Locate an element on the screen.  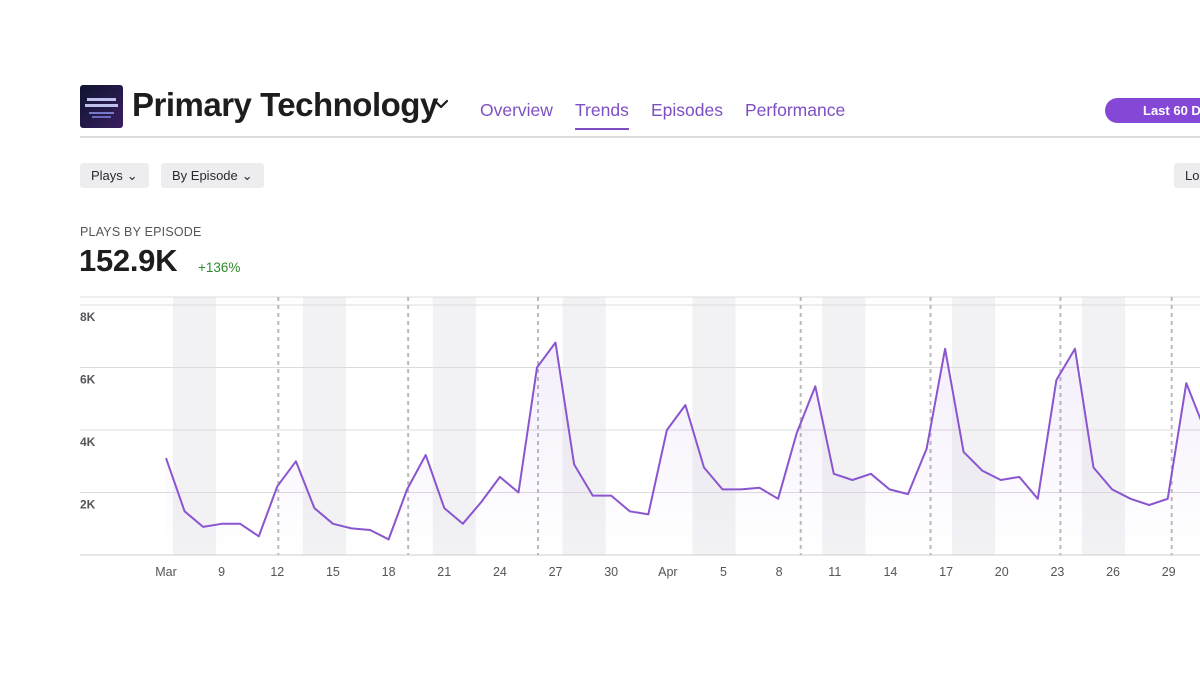
x-tick-label: 21 is located at coordinates (444, 572).